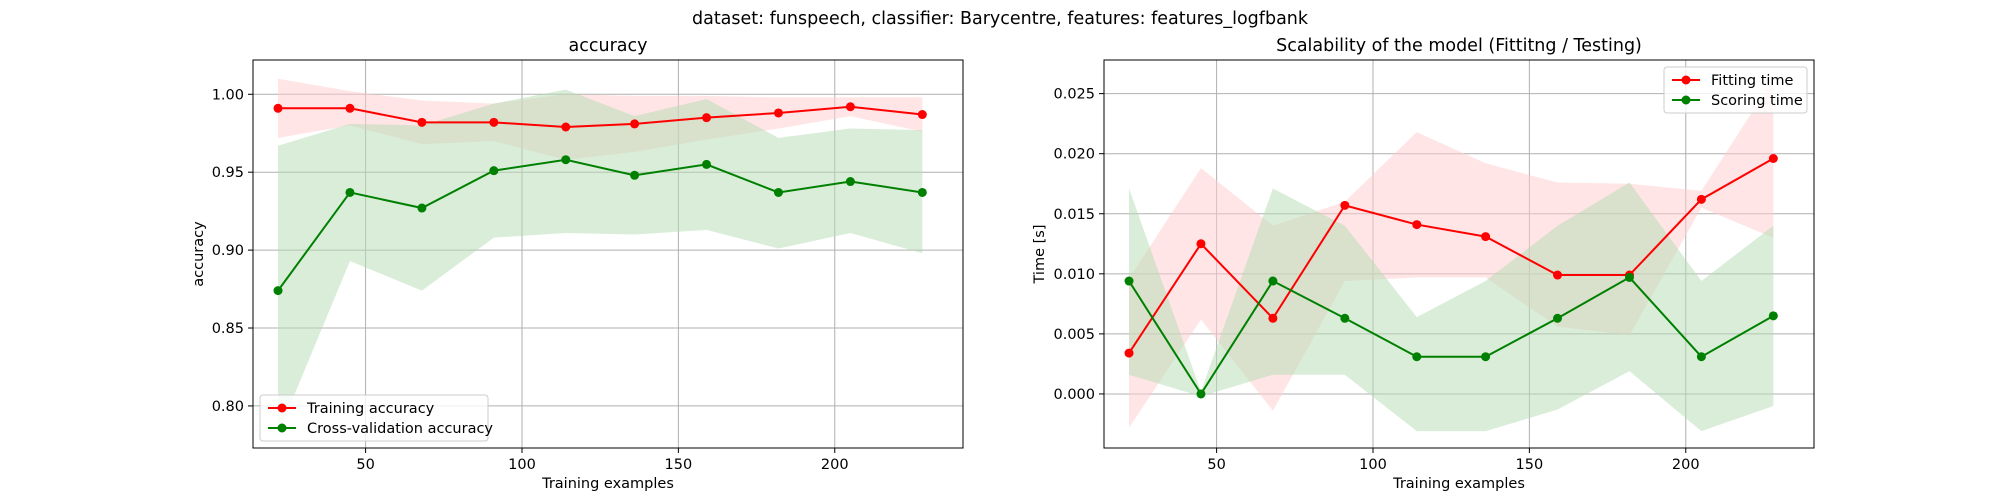  What do you see at coordinates (199, 254) in the screenshot?
I see `accuracy-ylabel: accuracy` at bounding box center [199, 254].